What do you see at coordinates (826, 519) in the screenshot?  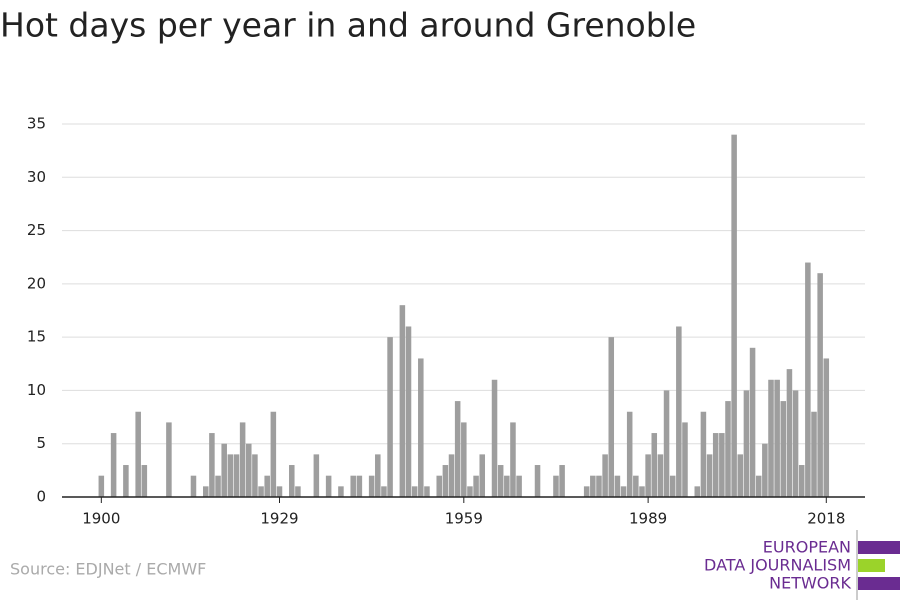 I see `x-tick-label: 2018` at bounding box center [826, 519].